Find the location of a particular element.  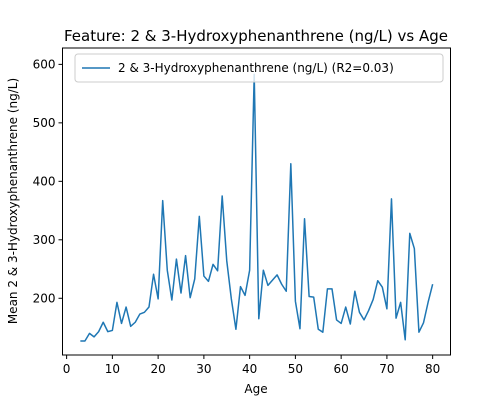

x-axis-ticks: 0 10 20 30 40 50 60 70 80 is located at coordinates (251, 365).